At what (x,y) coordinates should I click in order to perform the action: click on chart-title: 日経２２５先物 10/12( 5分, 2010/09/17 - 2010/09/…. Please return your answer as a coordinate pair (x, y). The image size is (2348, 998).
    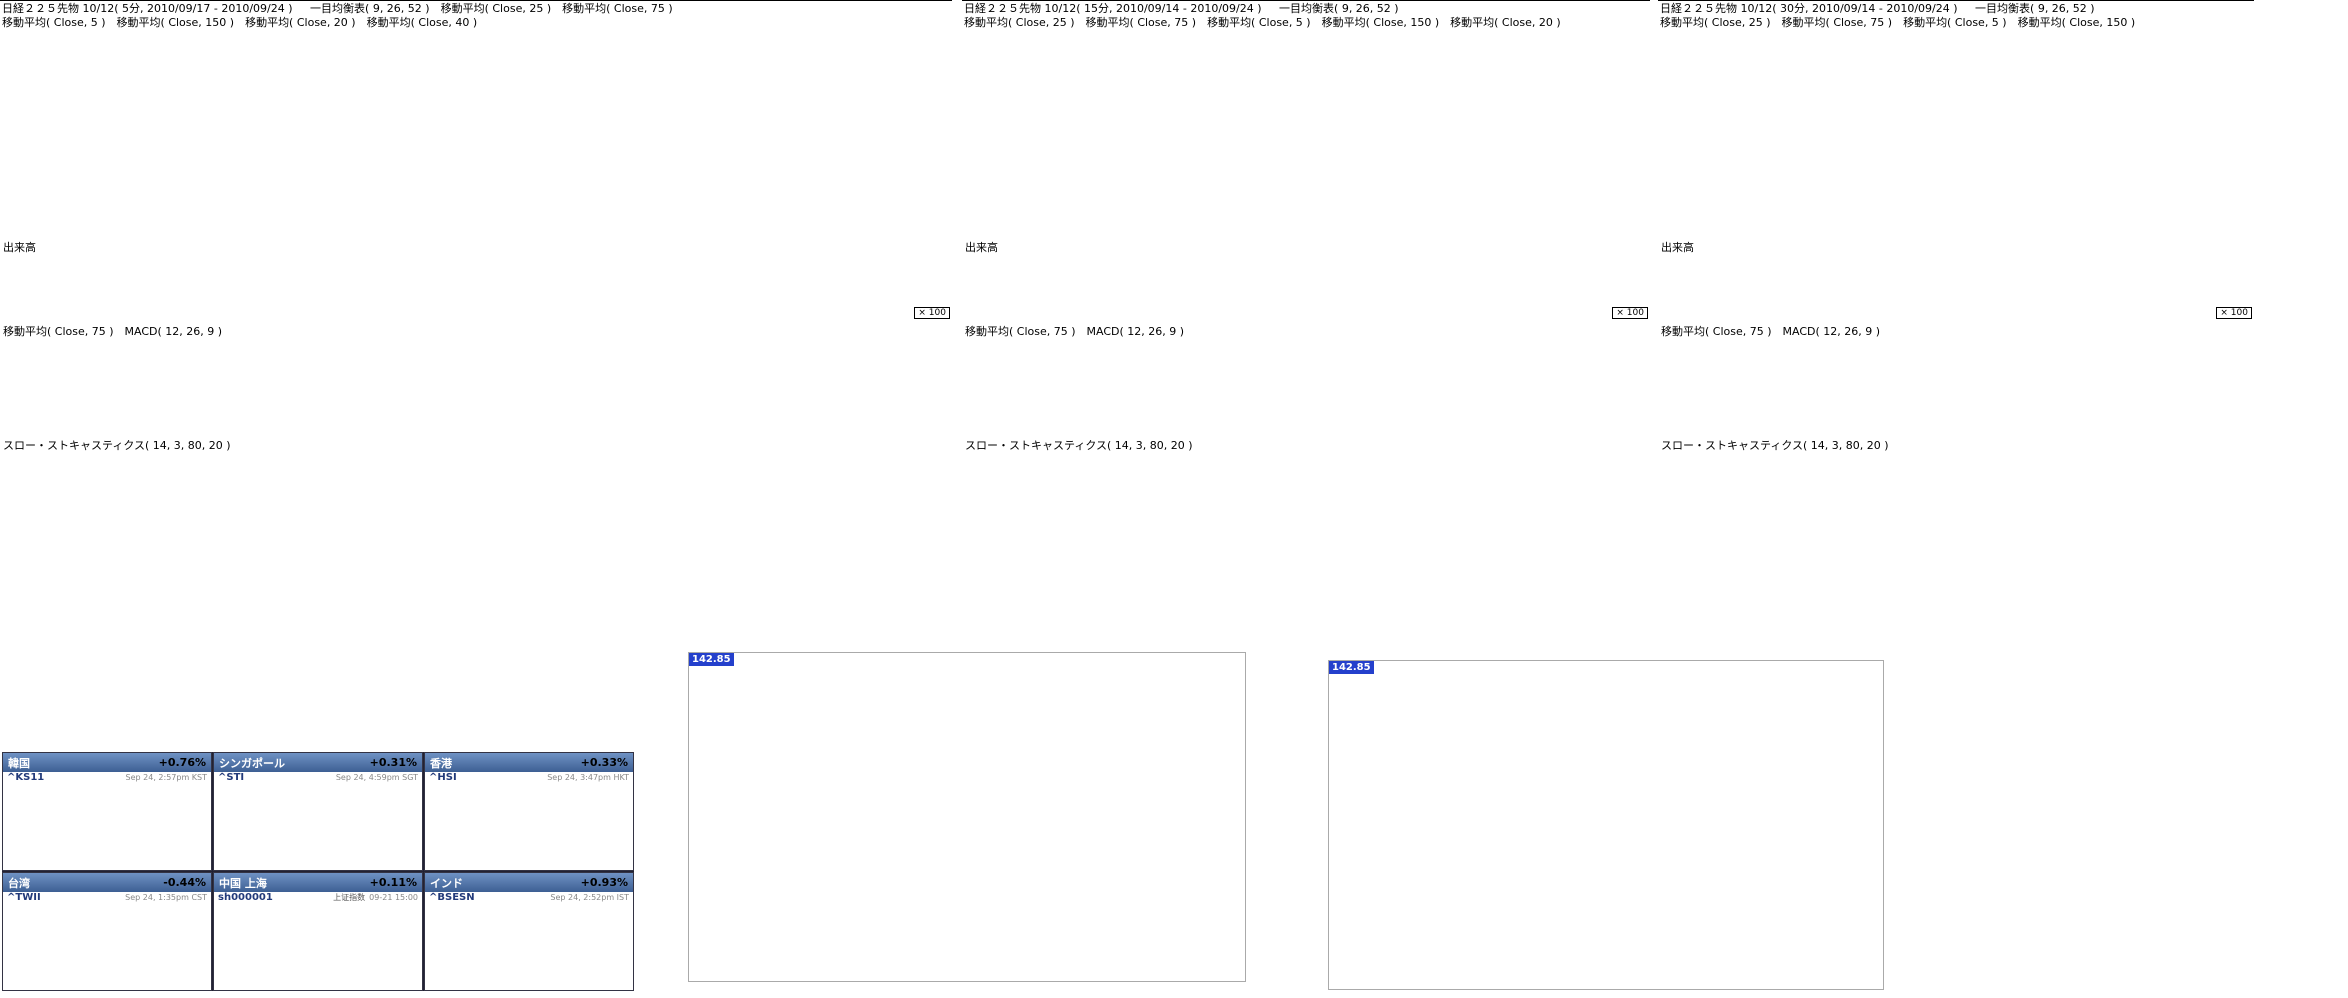
    Looking at the image, I should click on (147, 8).